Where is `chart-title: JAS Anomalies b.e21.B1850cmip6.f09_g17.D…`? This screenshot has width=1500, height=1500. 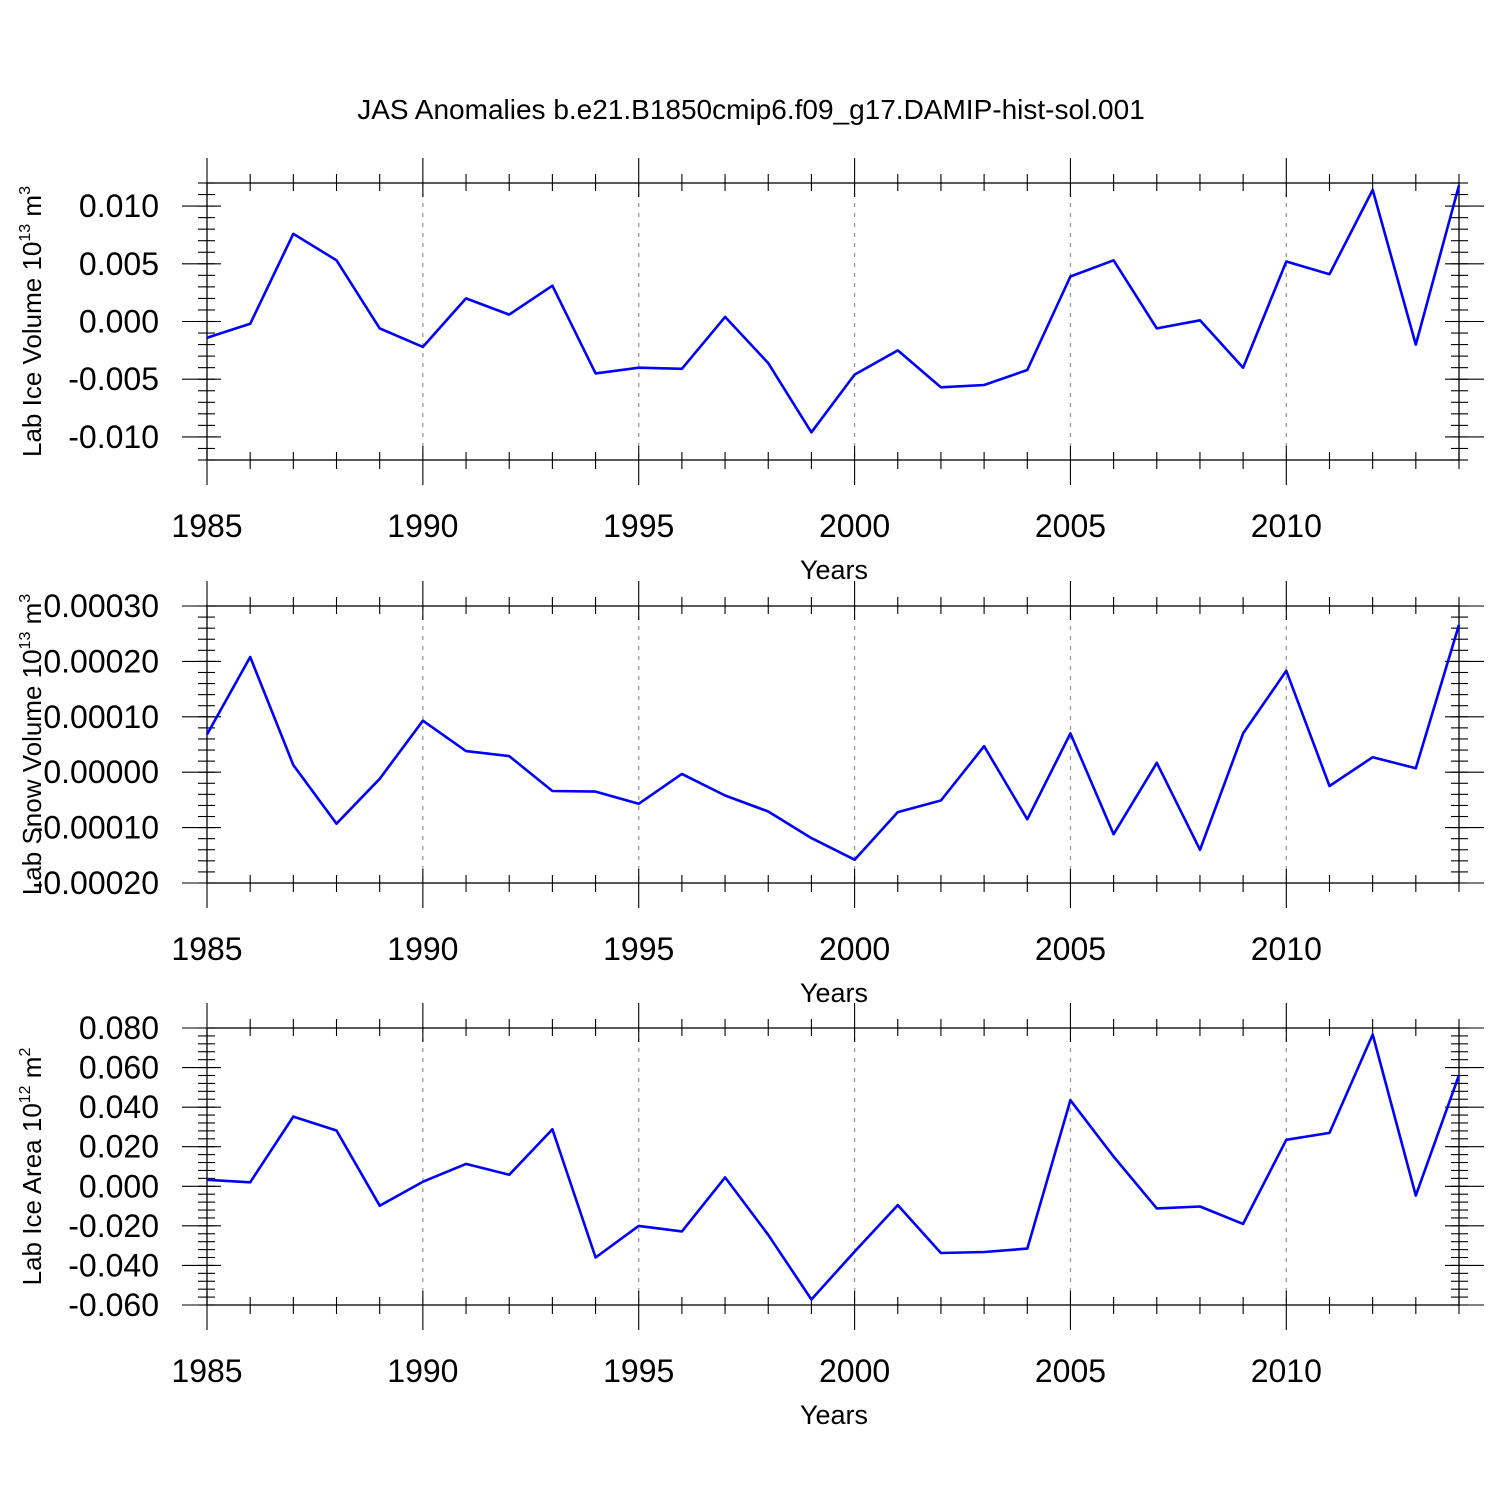 chart-title: JAS Anomalies b.e21.B1850cmip6.f09_g17.D… is located at coordinates (751, 109).